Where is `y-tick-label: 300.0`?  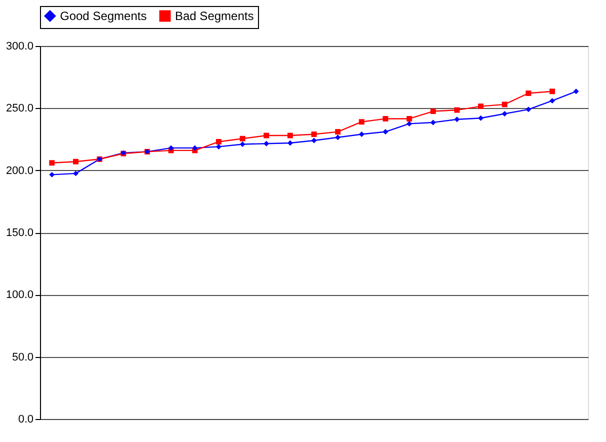 y-tick-label: 300.0 is located at coordinates (20, 46).